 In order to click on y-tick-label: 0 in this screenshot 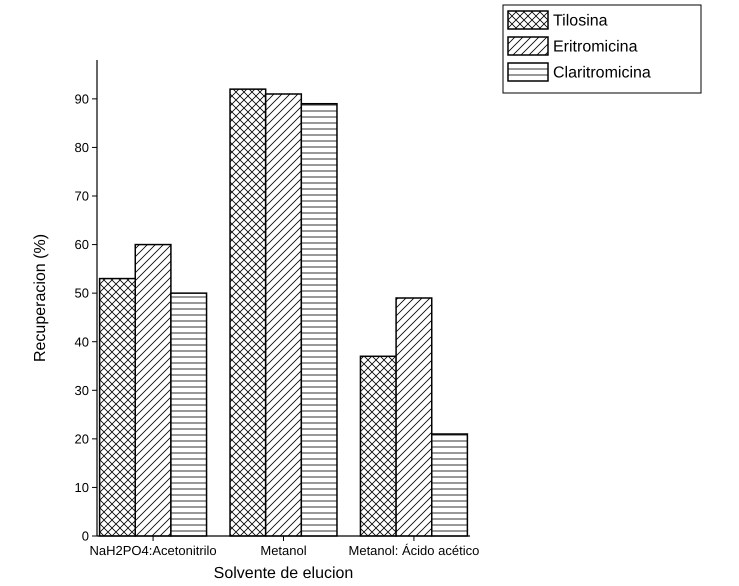, I will do `click(85, 536)`.